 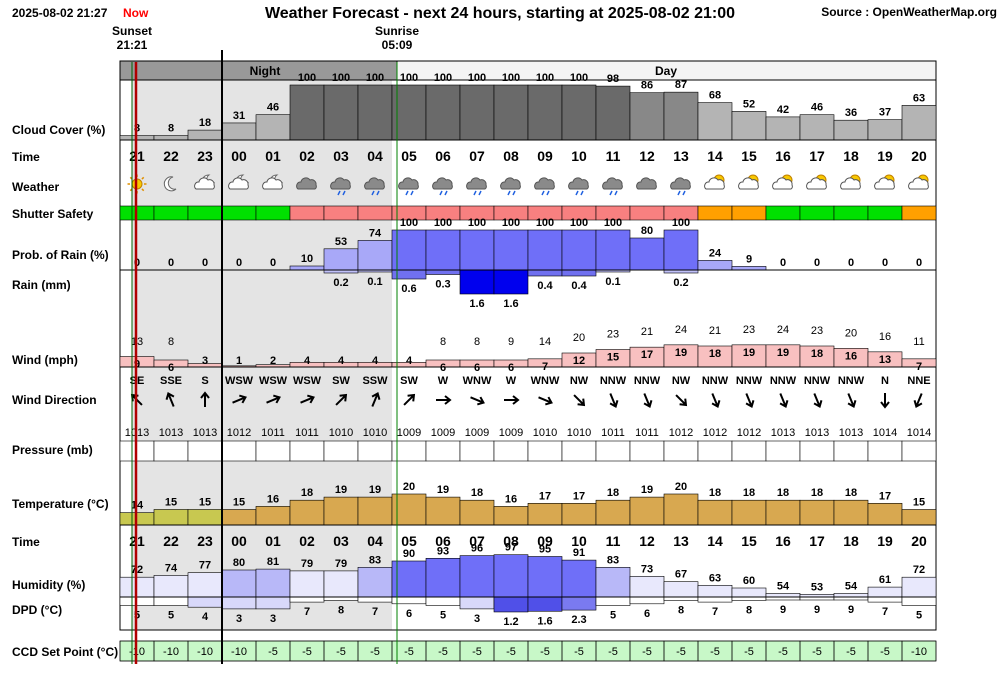 What do you see at coordinates (143, 178) in the screenshot?
I see `sun-ray` at bounding box center [143, 178].